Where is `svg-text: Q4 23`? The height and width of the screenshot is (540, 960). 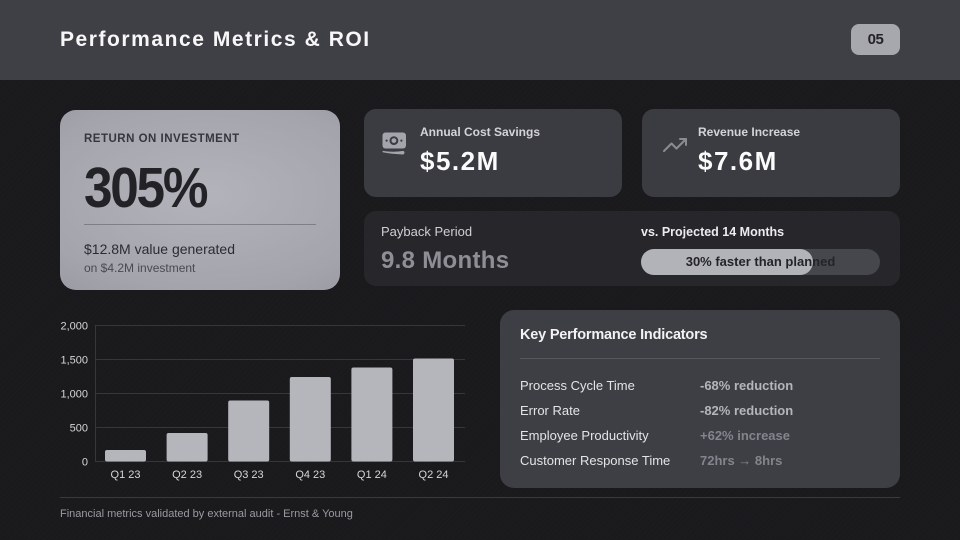
svg-text: Q4 23 is located at coordinates (310, 475).